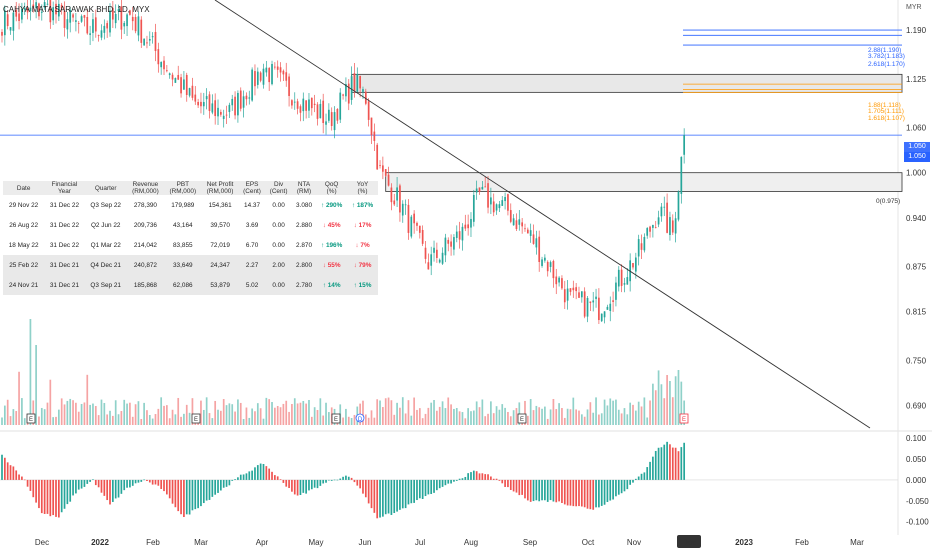 The height and width of the screenshot is (550, 932). I want to click on current-price-label-prev: 1.050, so click(917, 147).